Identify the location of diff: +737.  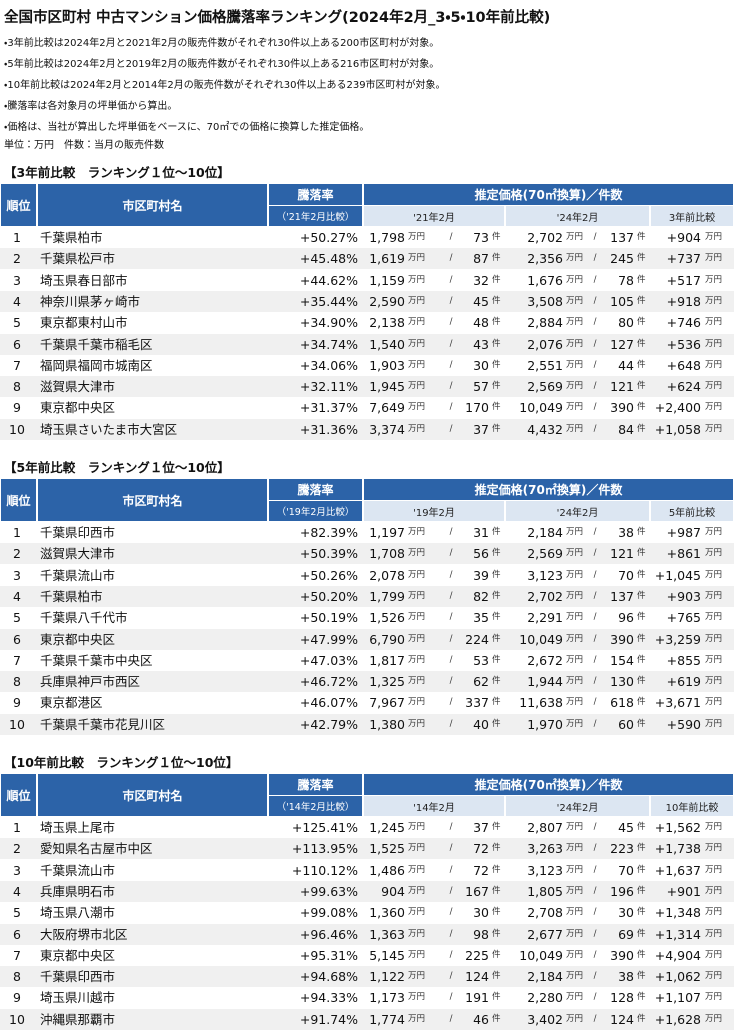
(683, 259).